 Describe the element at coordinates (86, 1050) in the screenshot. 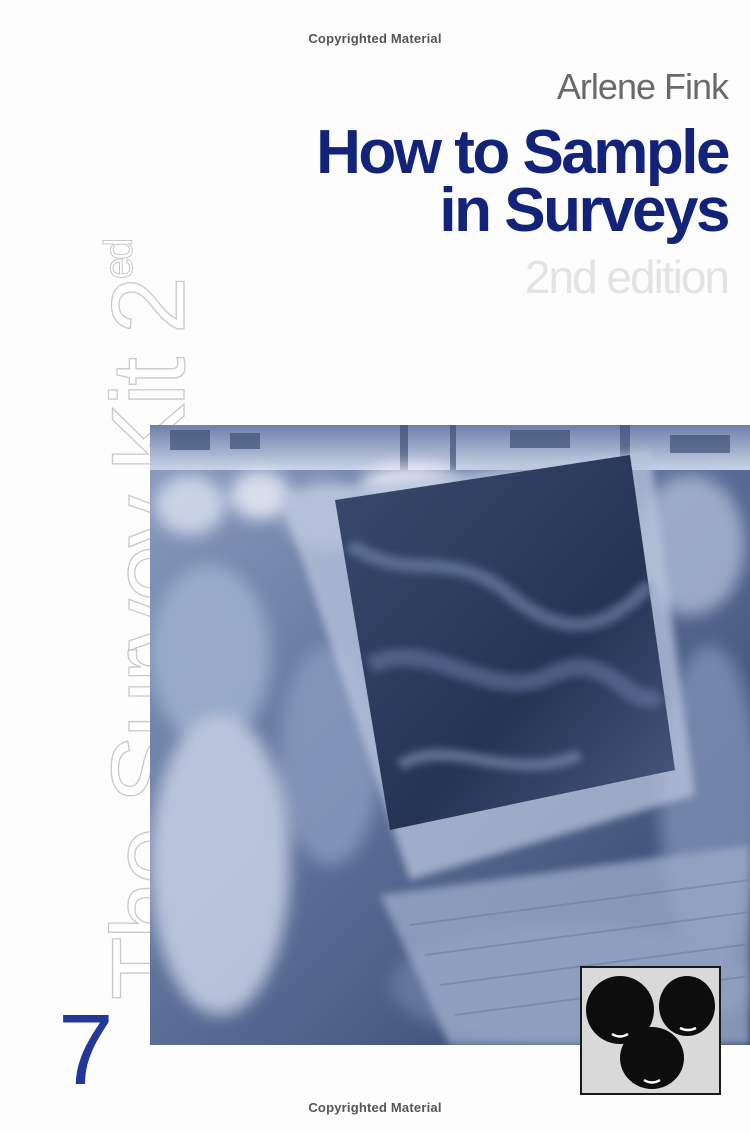

I see `volume-number: 7` at that location.